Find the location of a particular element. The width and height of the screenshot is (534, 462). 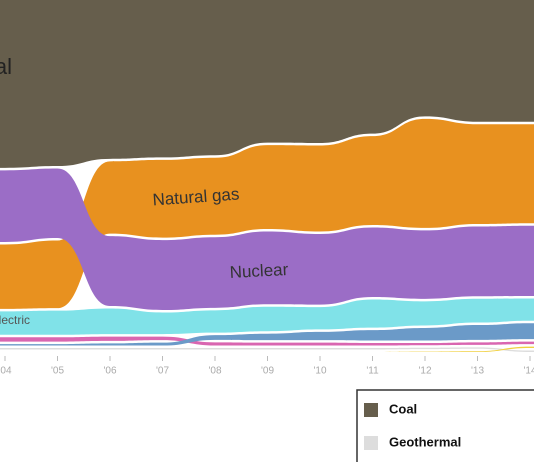

legend-box is located at coordinates (445, 425).